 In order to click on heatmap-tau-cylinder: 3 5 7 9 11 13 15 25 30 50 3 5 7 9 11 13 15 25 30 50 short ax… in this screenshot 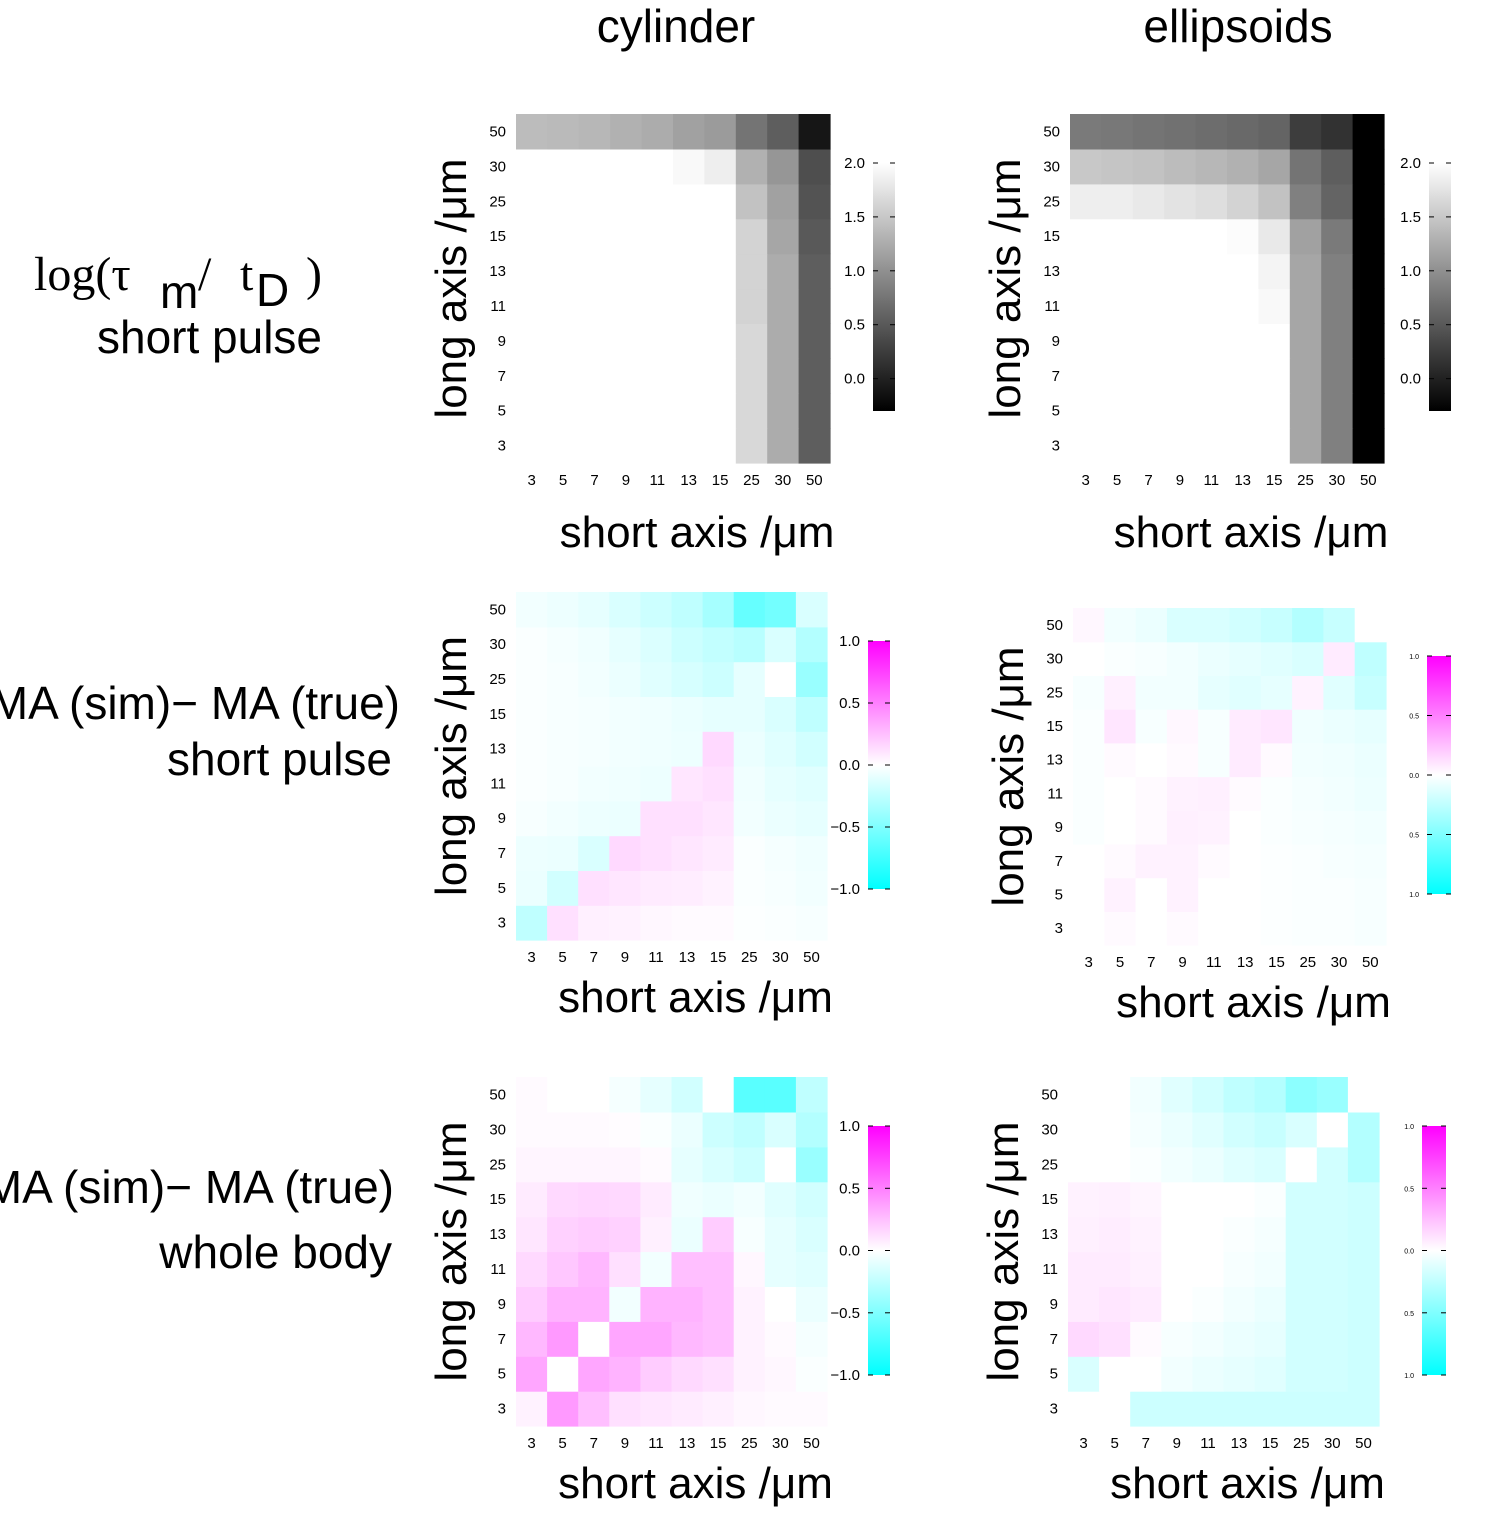, I will do `click(661, 335)`.